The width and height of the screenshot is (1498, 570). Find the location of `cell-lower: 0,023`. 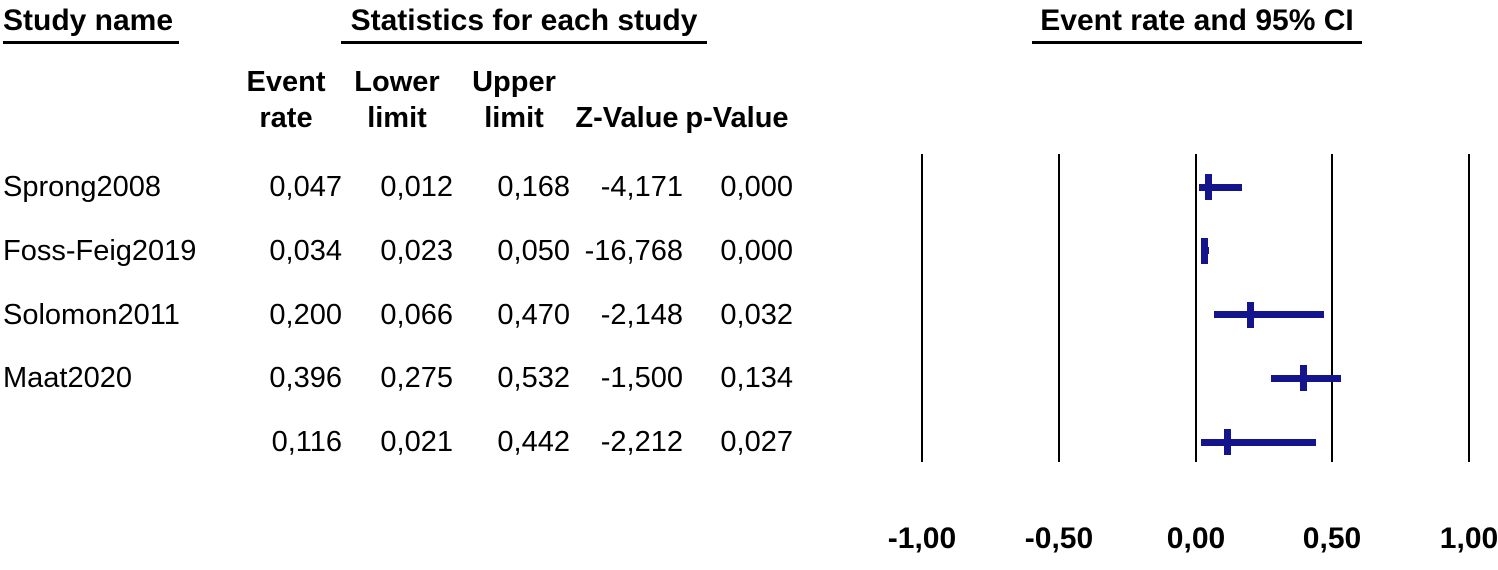

cell-lower: 0,023 is located at coordinates (416, 251).